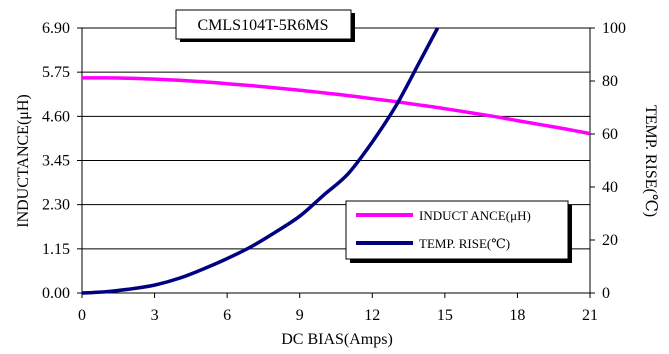 Image resolution: width=669 pixels, height=354 pixels. I want to click on chart-title: CMLS104T-5R6MS, so click(263, 25).